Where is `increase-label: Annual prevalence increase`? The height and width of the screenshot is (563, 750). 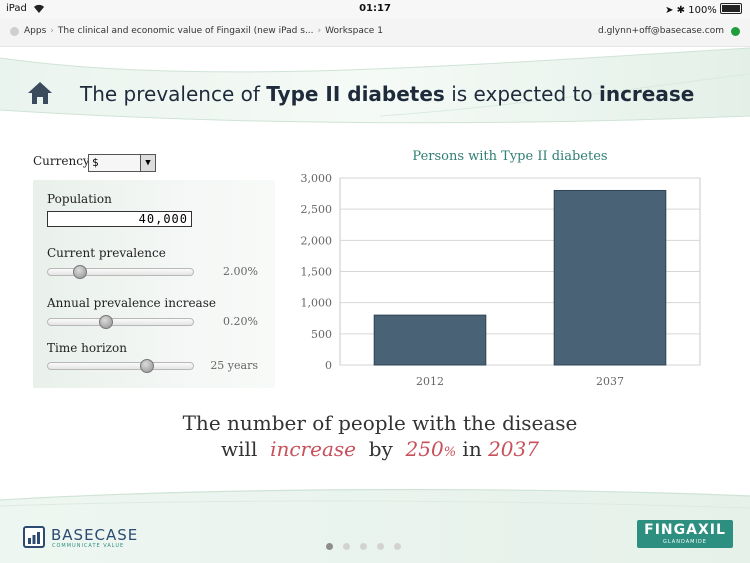
increase-label: Annual prevalence increase is located at coordinates (131, 303).